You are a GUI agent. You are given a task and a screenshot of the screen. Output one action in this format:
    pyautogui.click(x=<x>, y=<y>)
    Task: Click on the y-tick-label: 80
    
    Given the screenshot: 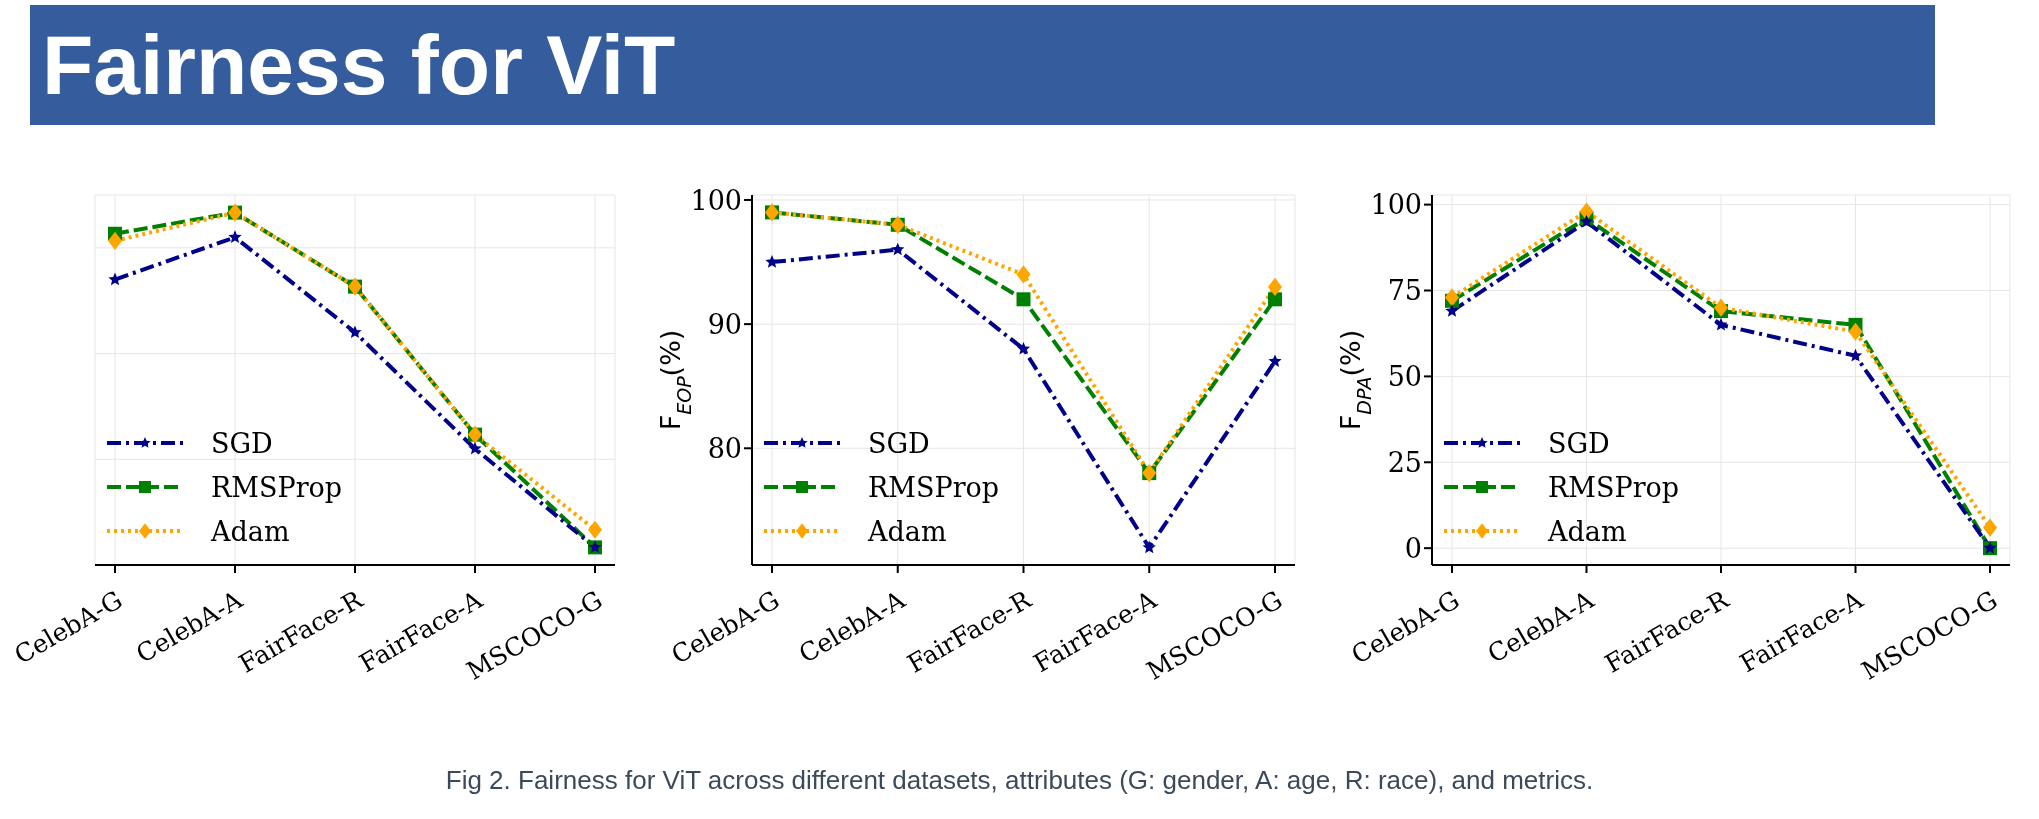 What is the action you would take?
    pyautogui.click(x=724, y=448)
    